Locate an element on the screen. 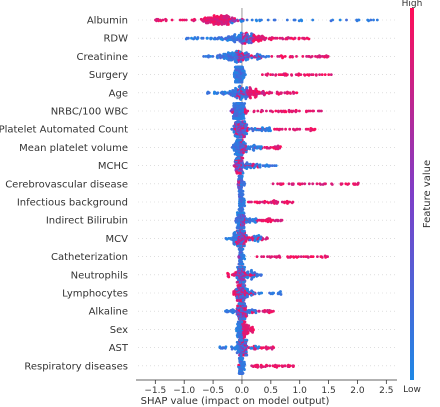  feature-row-points is located at coordinates (247, 347).